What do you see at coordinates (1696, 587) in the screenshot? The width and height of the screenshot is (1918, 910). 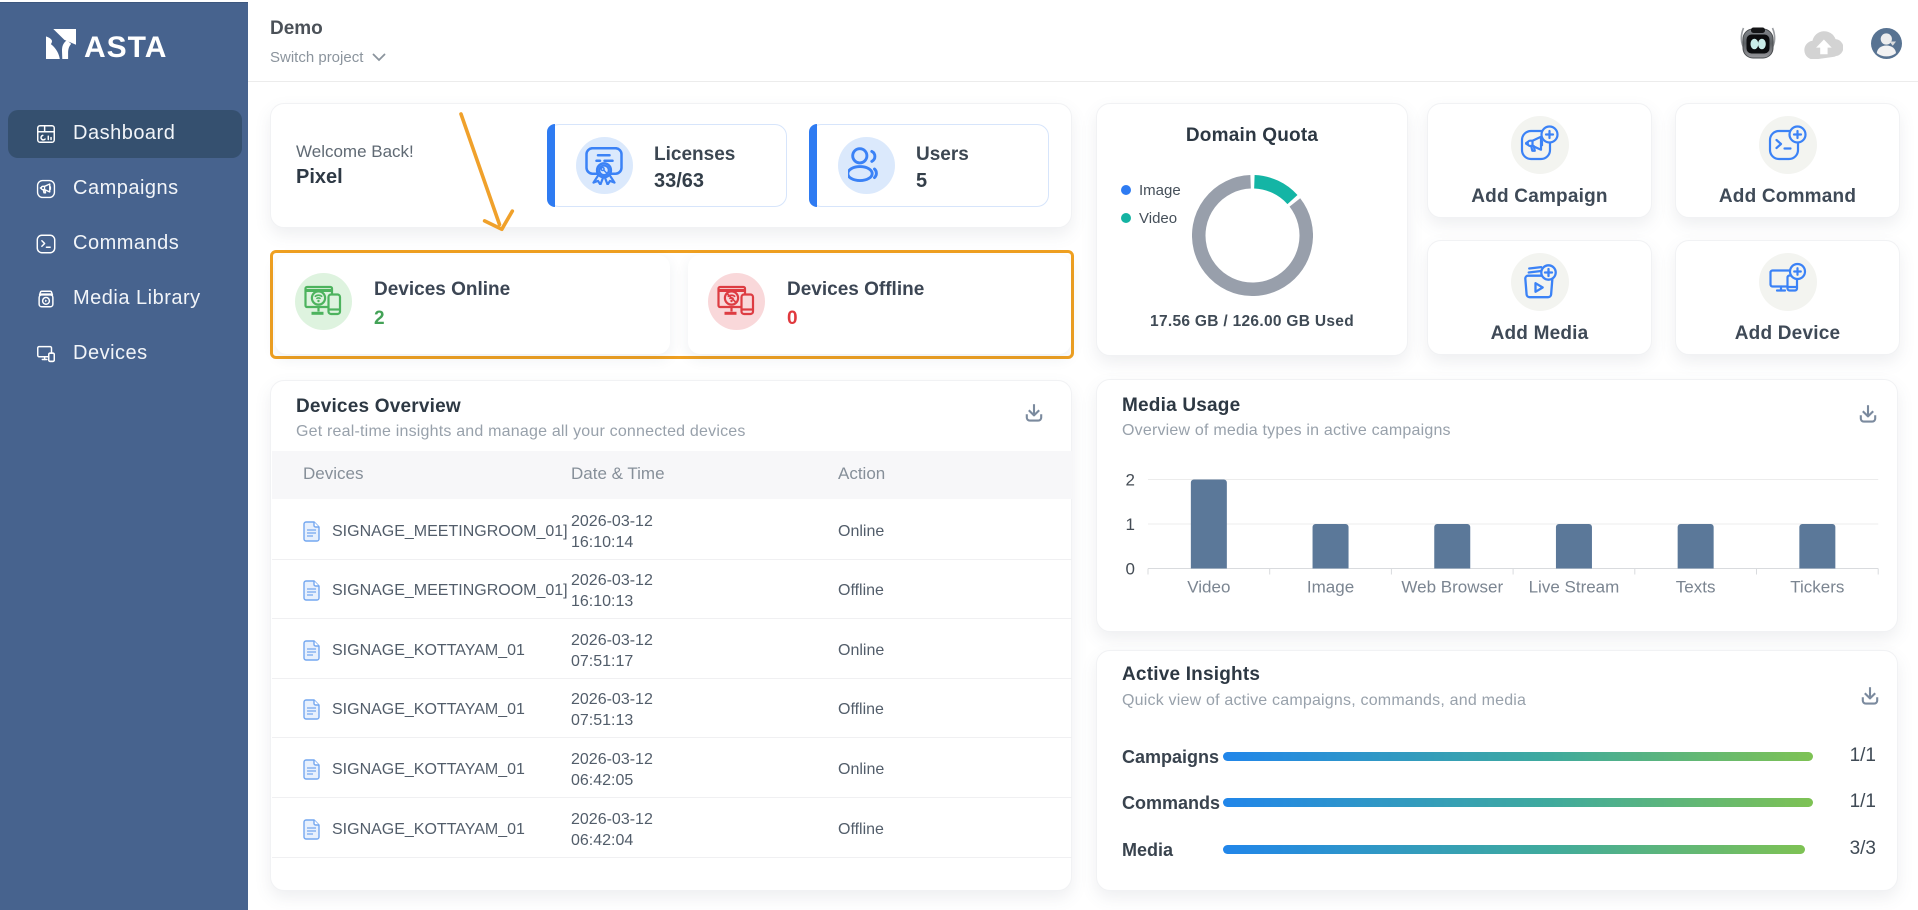 I see `svg-text: Texts` at bounding box center [1696, 587].